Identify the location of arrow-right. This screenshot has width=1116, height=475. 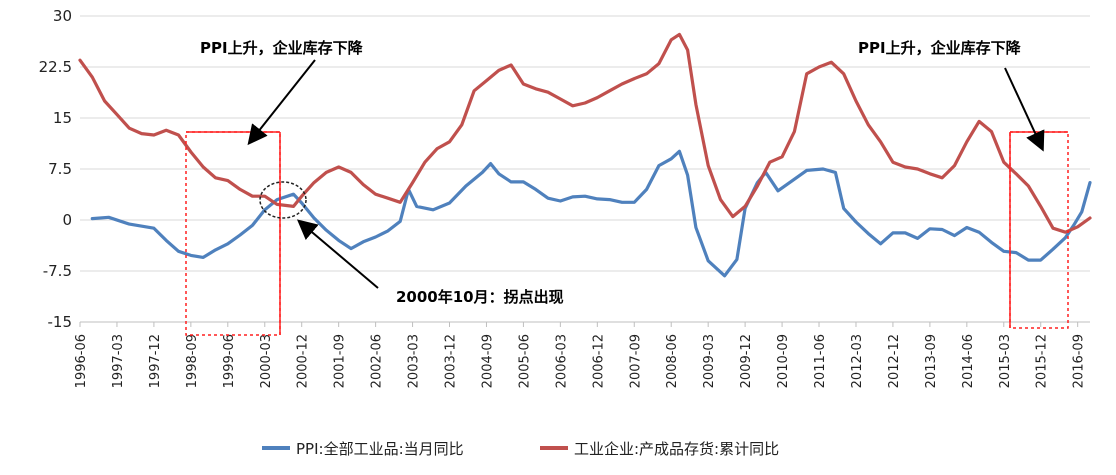
(1024, 109).